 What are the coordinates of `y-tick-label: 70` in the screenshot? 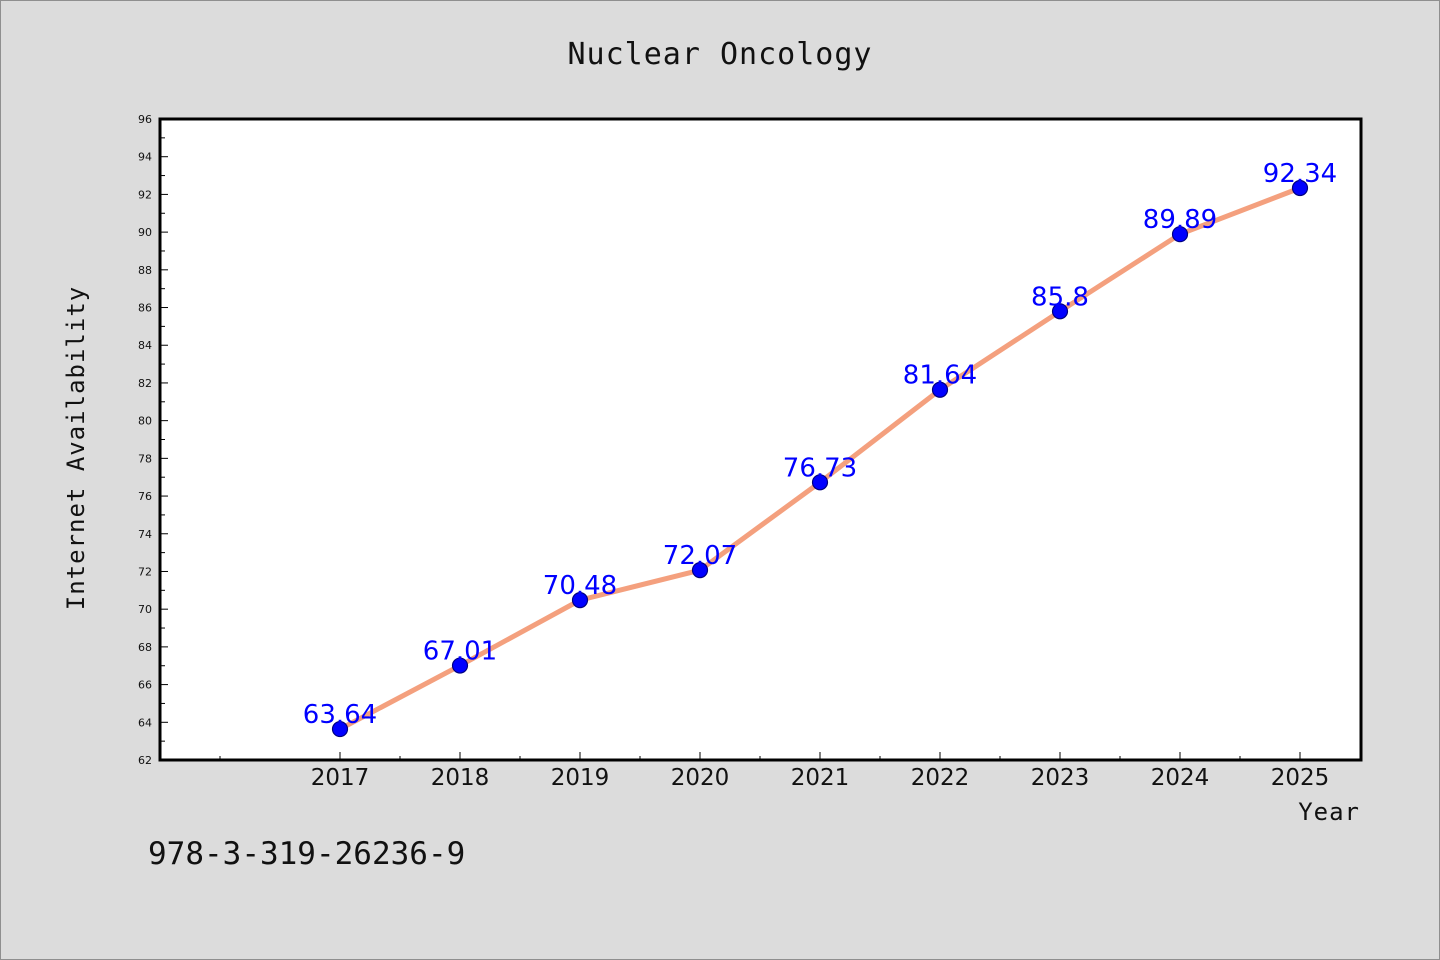 It's located at (145, 609).